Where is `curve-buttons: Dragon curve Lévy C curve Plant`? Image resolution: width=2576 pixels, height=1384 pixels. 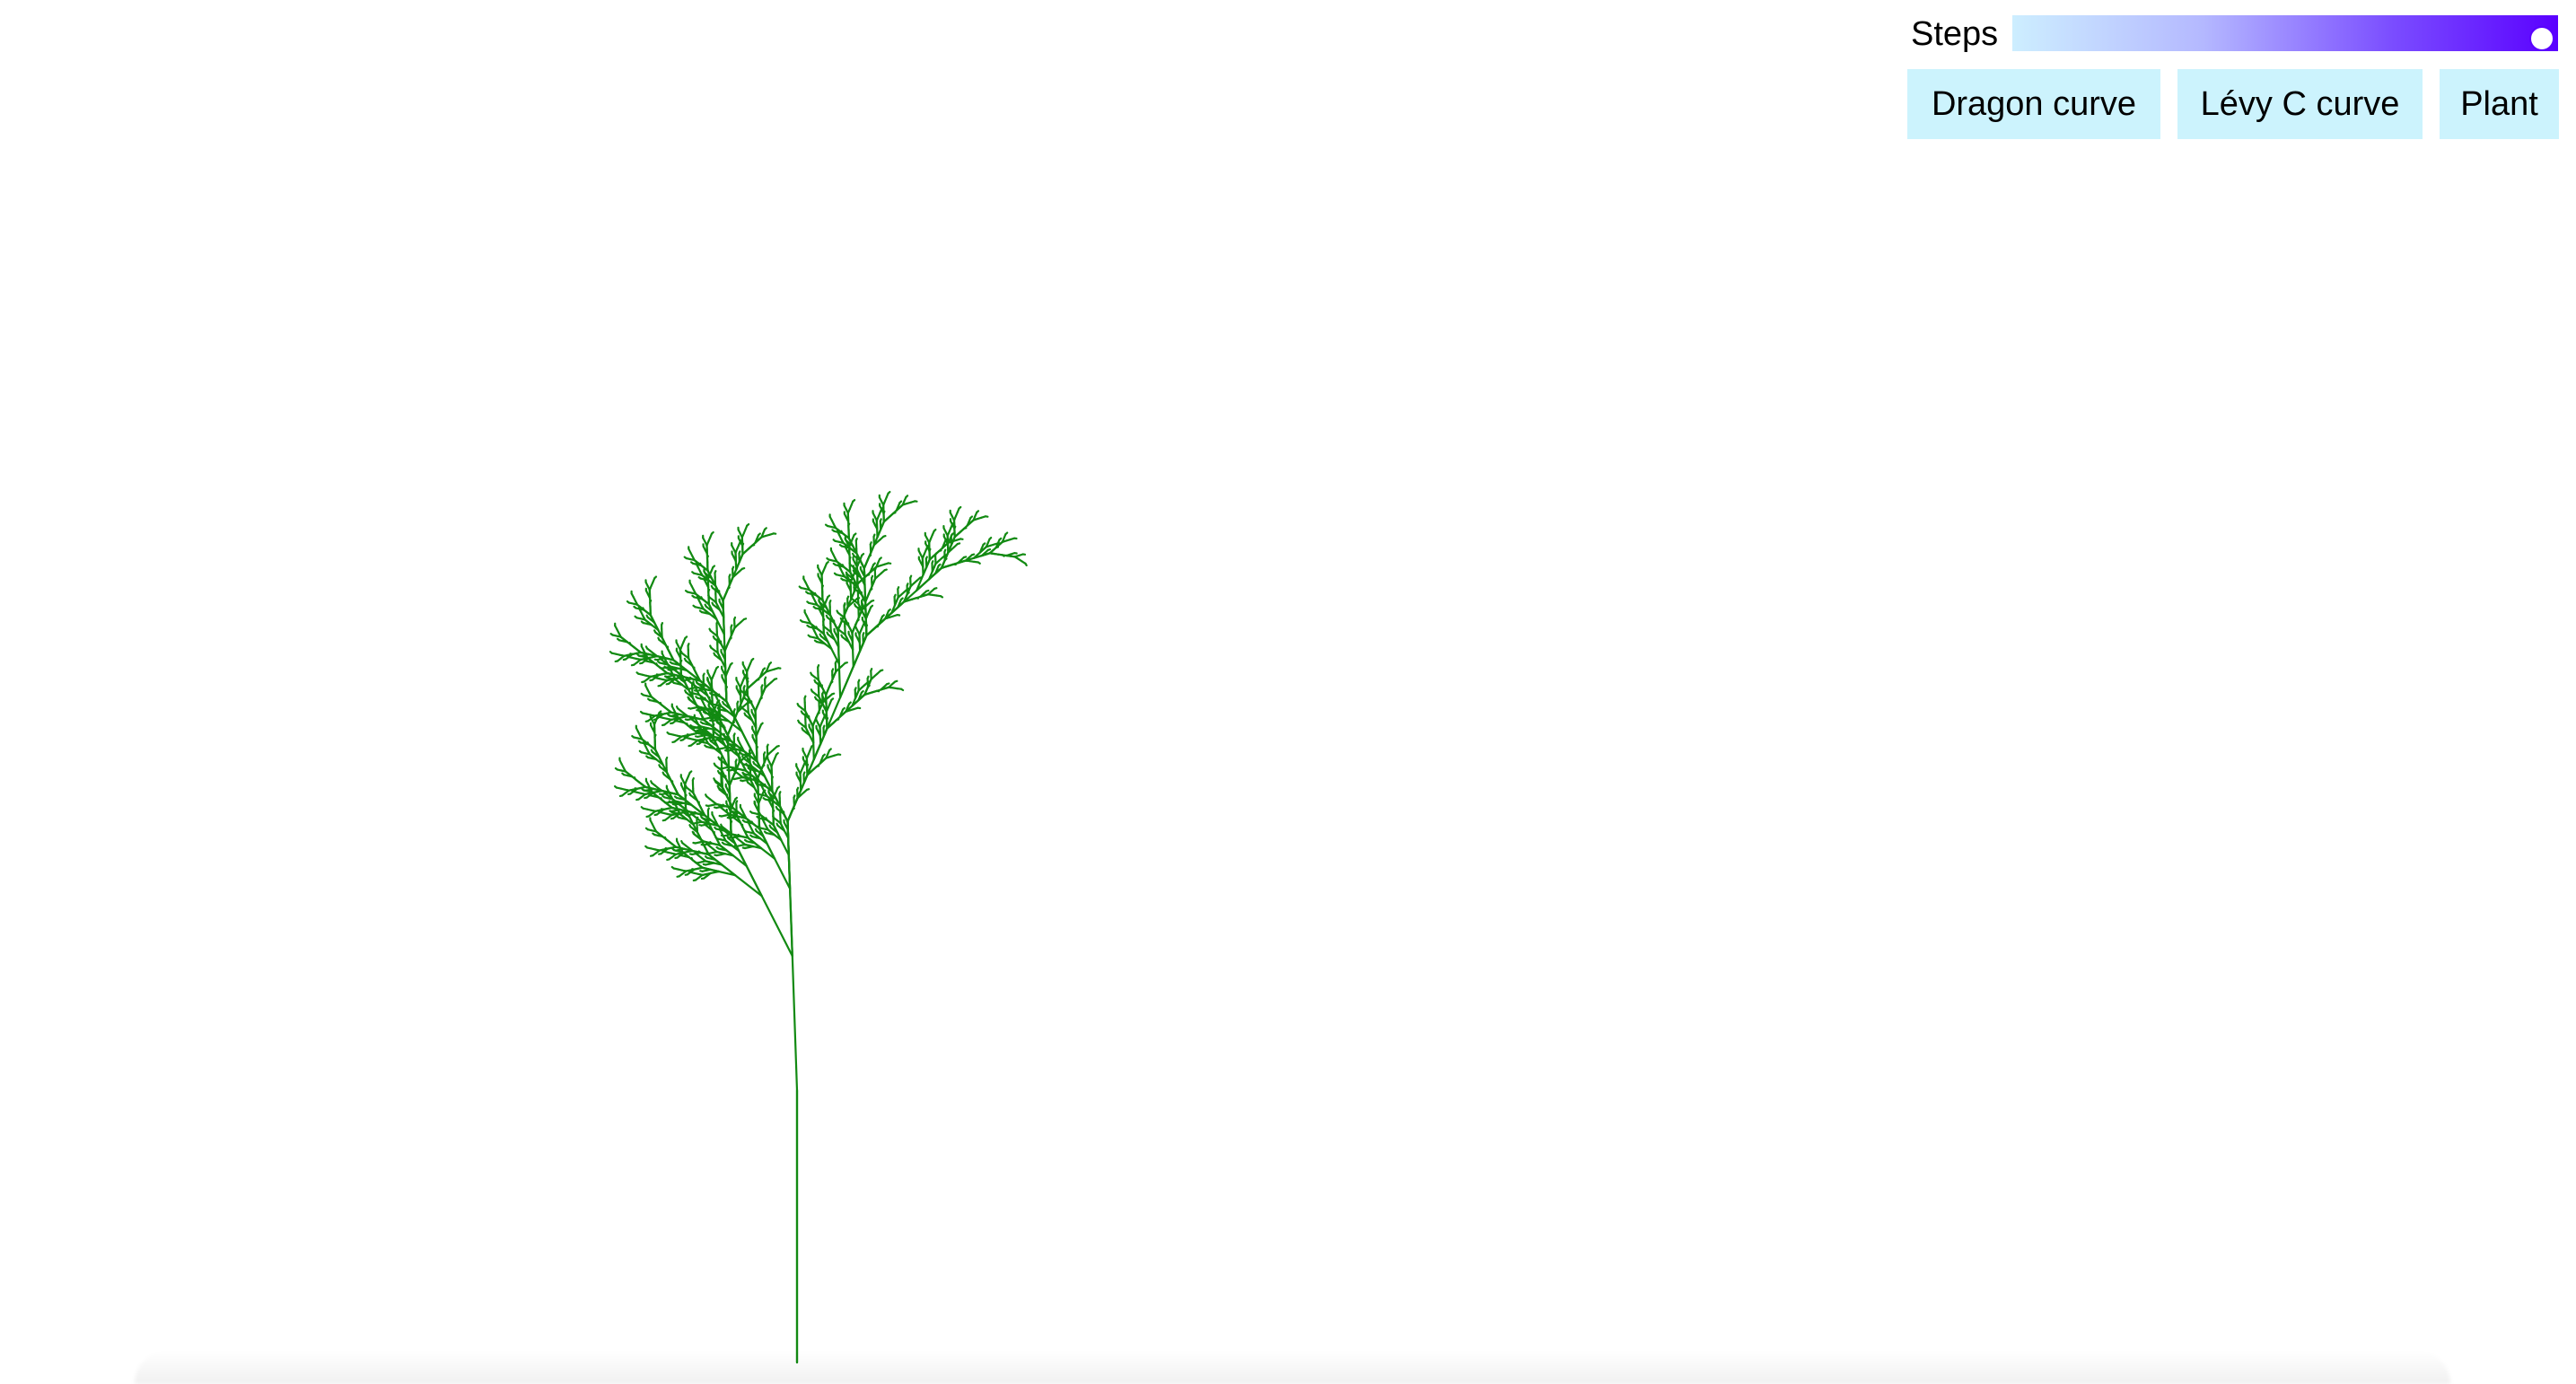
curve-buttons: Dragon curve Lévy C curve Plant is located at coordinates (2239, 105).